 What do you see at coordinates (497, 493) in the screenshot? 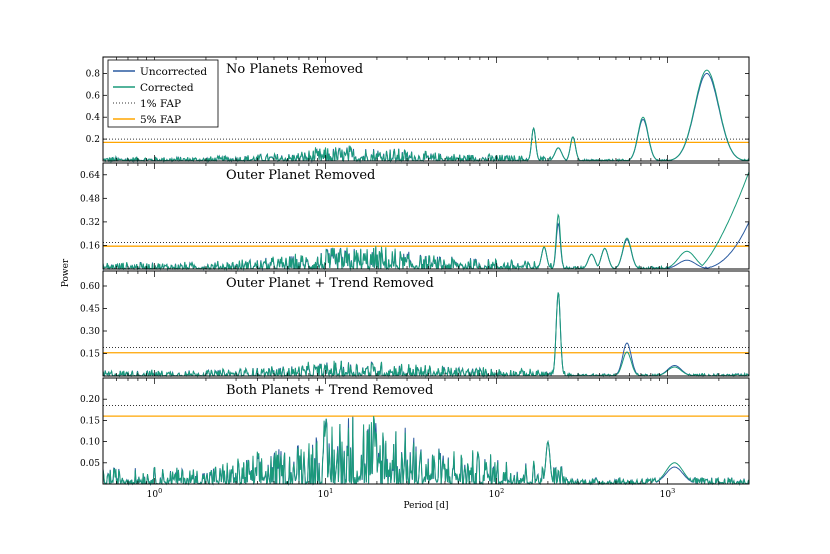
I see `x-tick-label: 10²` at bounding box center [497, 493].